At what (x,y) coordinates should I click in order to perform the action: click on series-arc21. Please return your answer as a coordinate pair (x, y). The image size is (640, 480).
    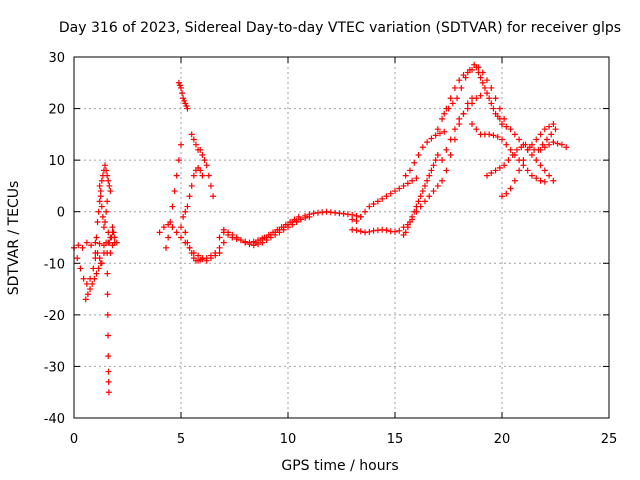
    Looking at the image, I should click on (425, 153).